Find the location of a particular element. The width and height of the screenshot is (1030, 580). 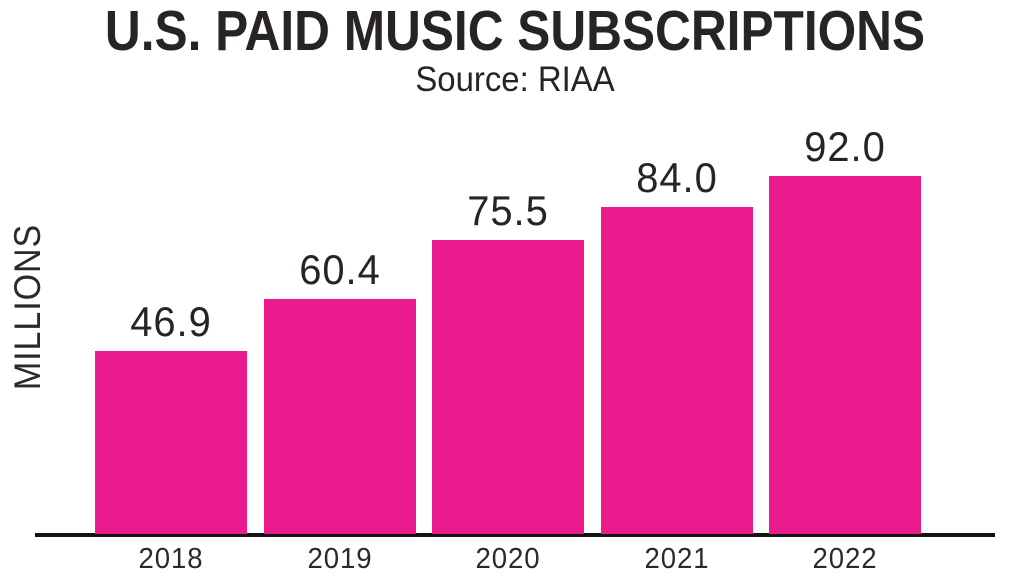

bar-2020 is located at coordinates (508, 387).